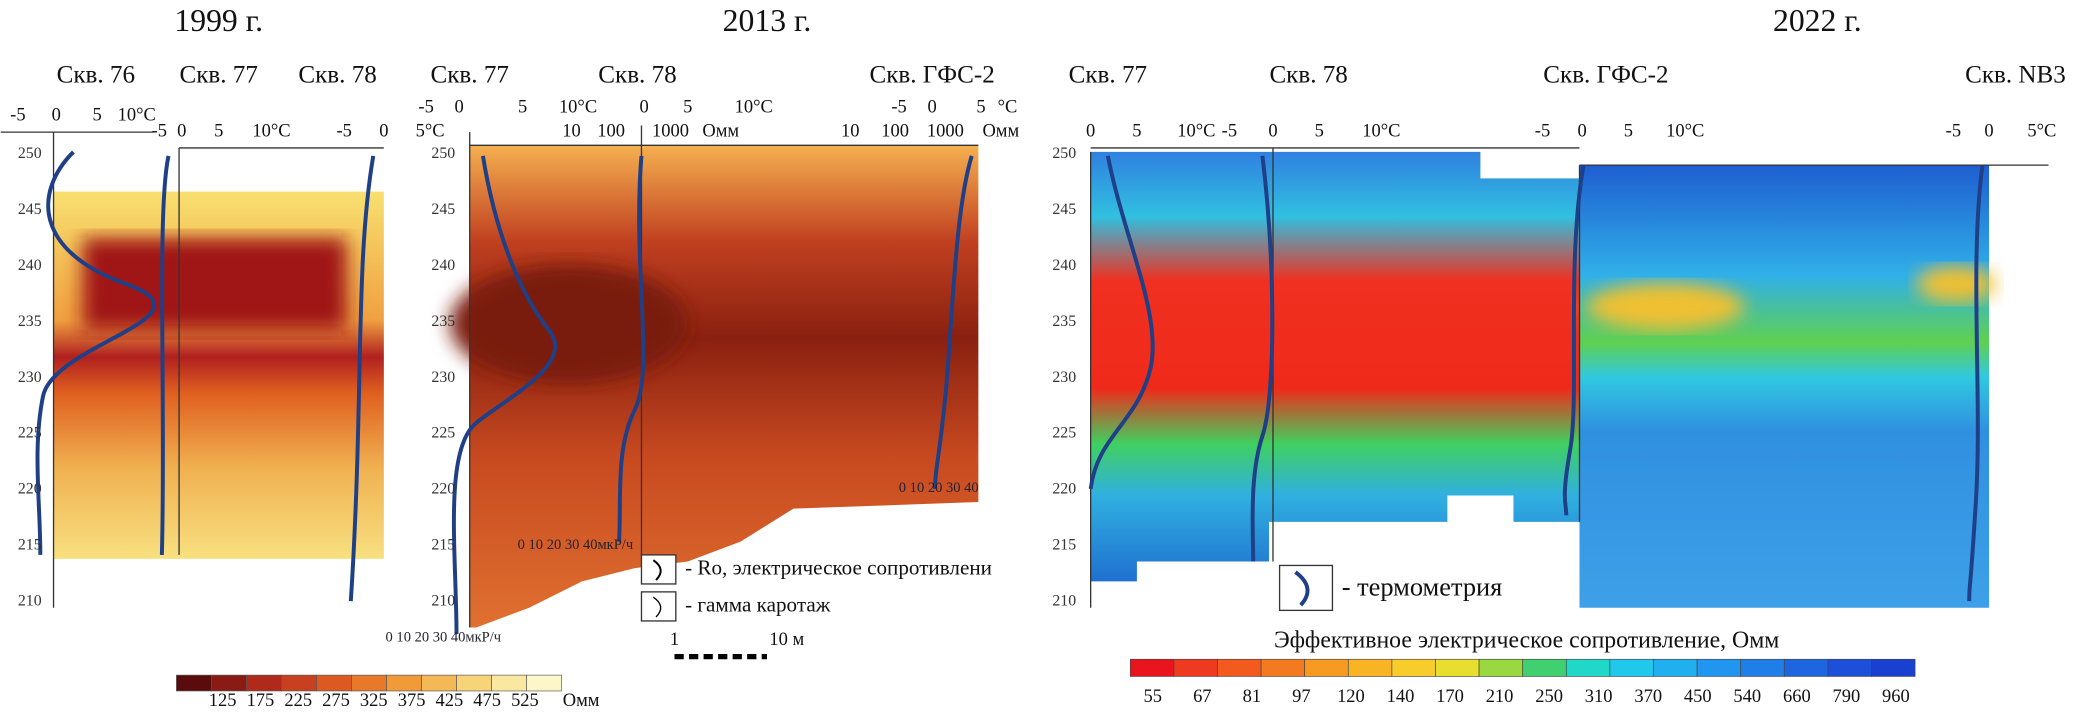 This screenshot has height=724, width=2073. What do you see at coordinates (1648, 696) in the screenshot?
I see `colorbar-label: 370` at bounding box center [1648, 696].